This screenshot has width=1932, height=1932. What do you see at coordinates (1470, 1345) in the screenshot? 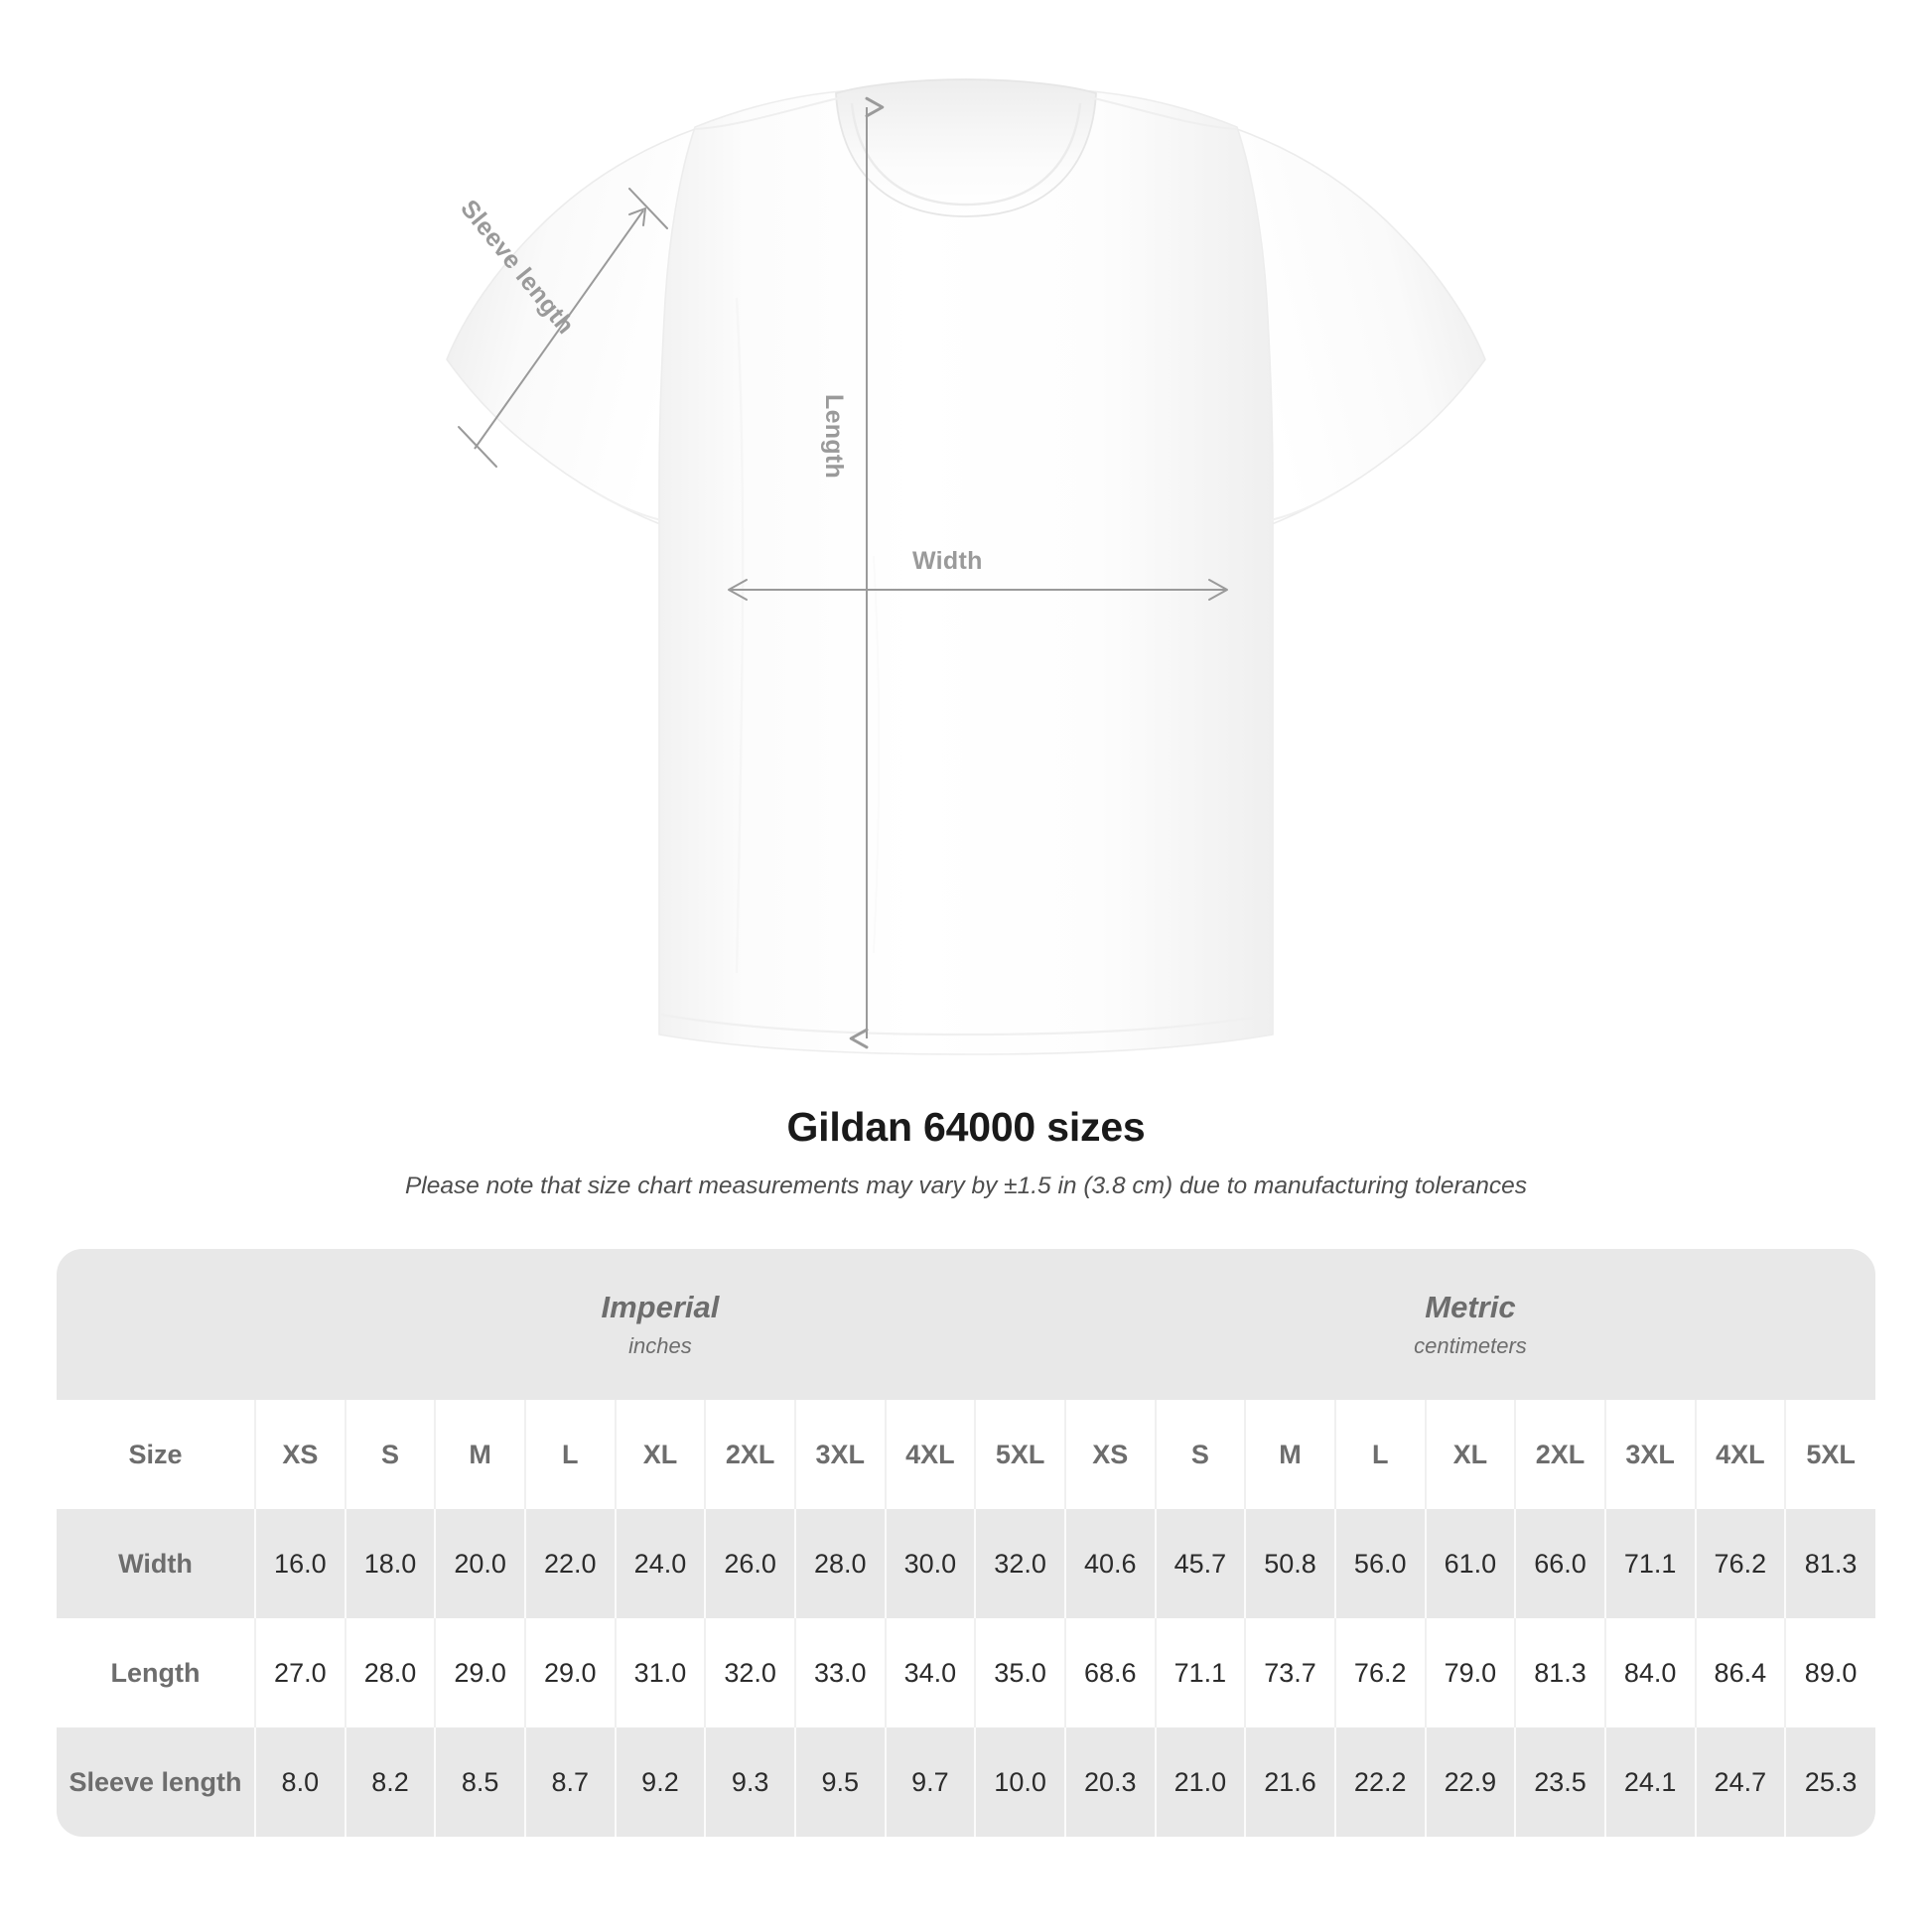
I see `metric-unit: centimeters` at bounding box center [1470, 1345].